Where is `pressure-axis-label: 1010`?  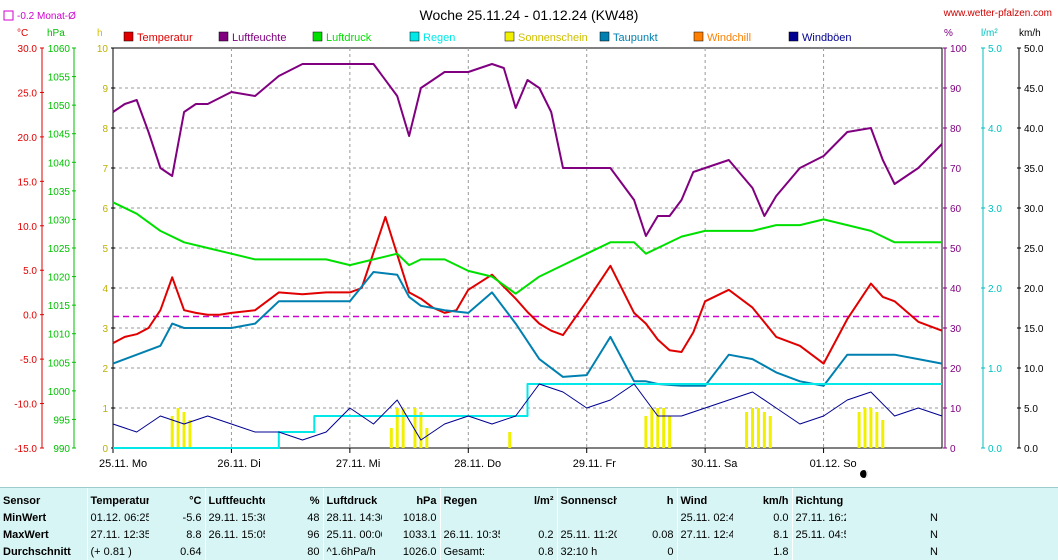
pressure-axis-label: 1010 is located at coordinates (59, 335).